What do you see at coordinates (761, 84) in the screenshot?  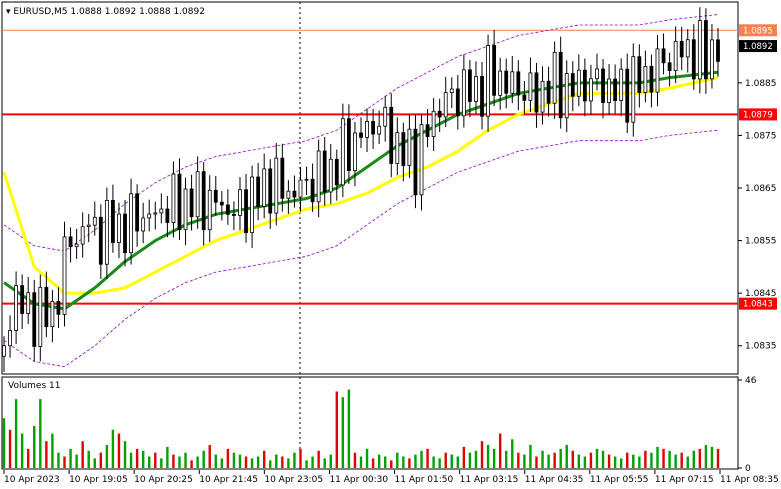 I see `y-tick-label: 1.0885` at bounding box center [761, 84].